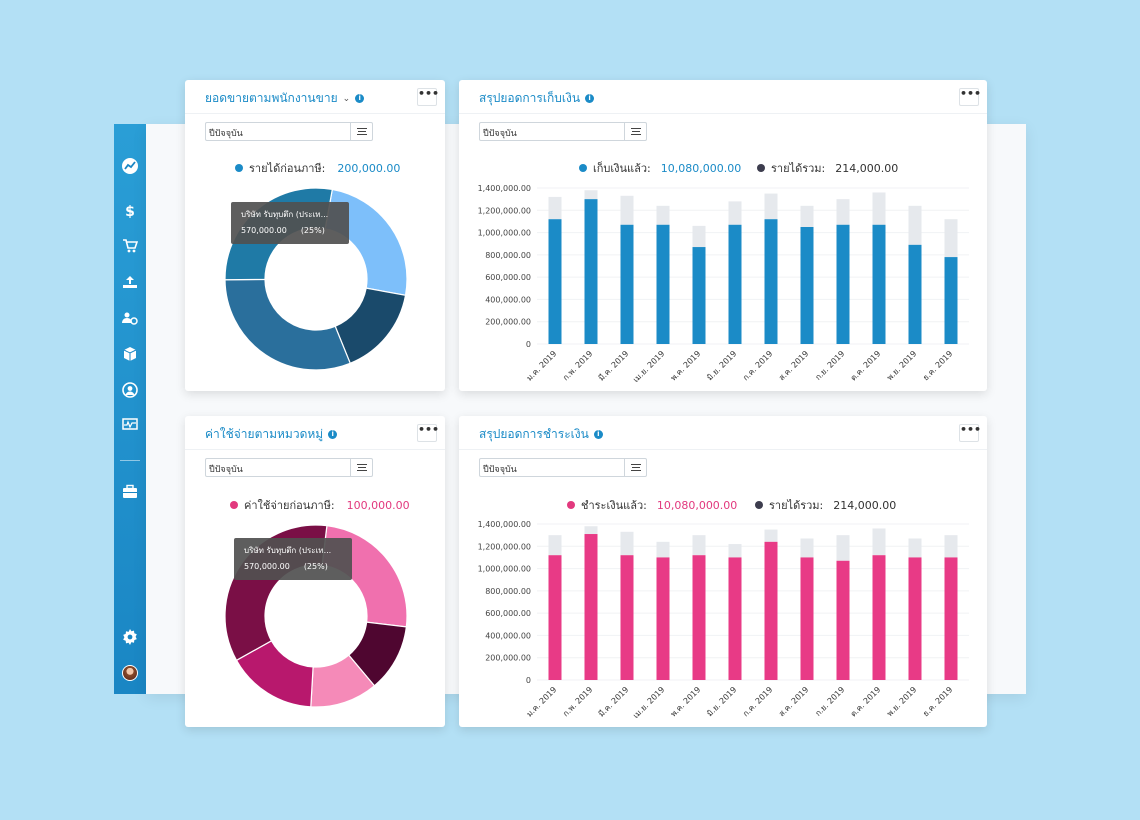 The height and width of the screenshot is (820, 1140). Describe the element at coordinates (130, 166) in the screenshot. I see `trend-icon` at that location.